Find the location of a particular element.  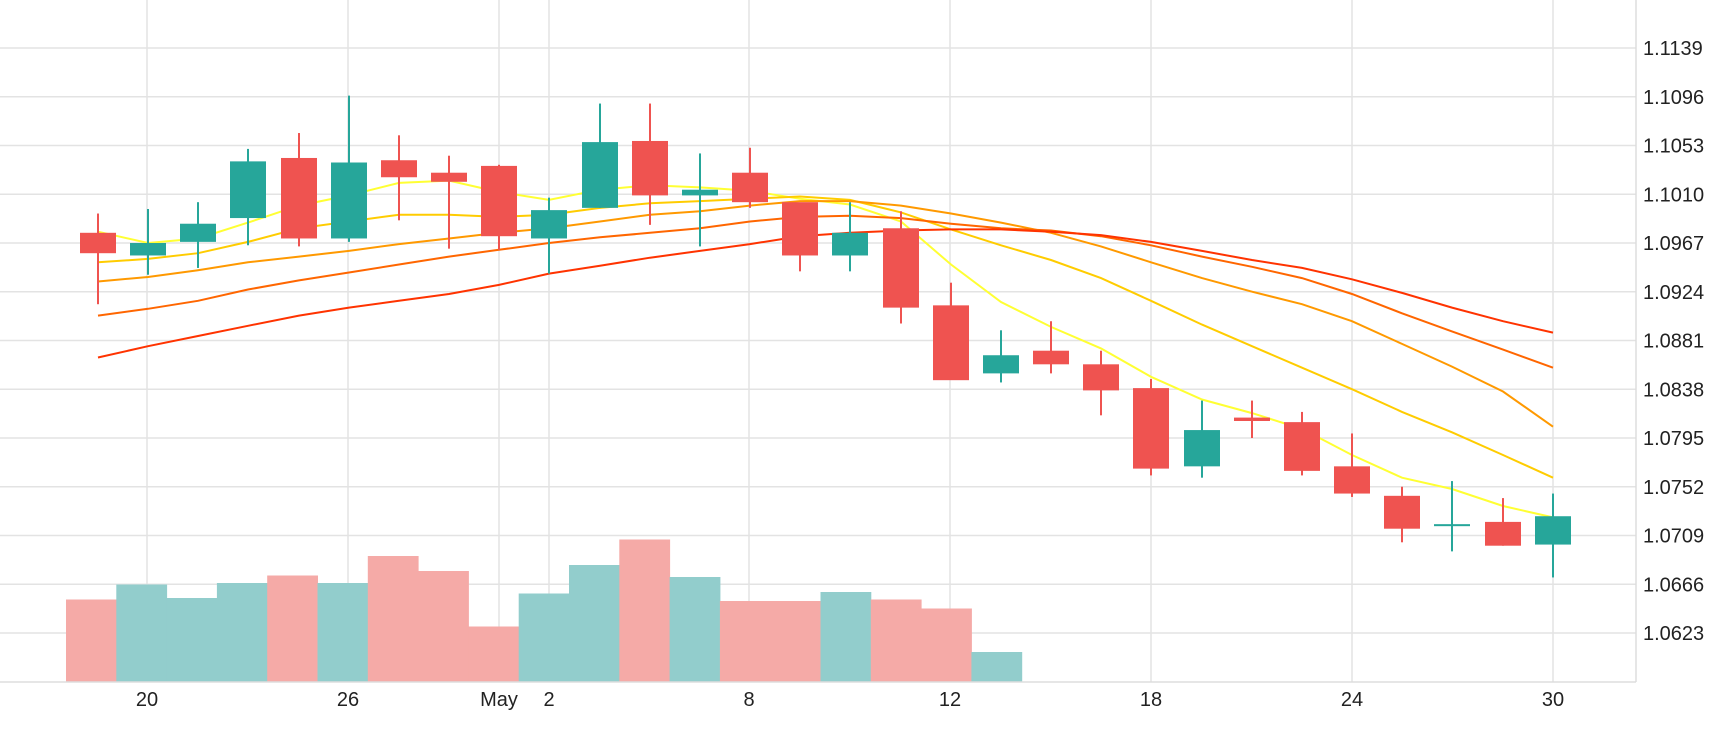

y-tick-label: 1.0924 is located at coordinates (1673, 293).